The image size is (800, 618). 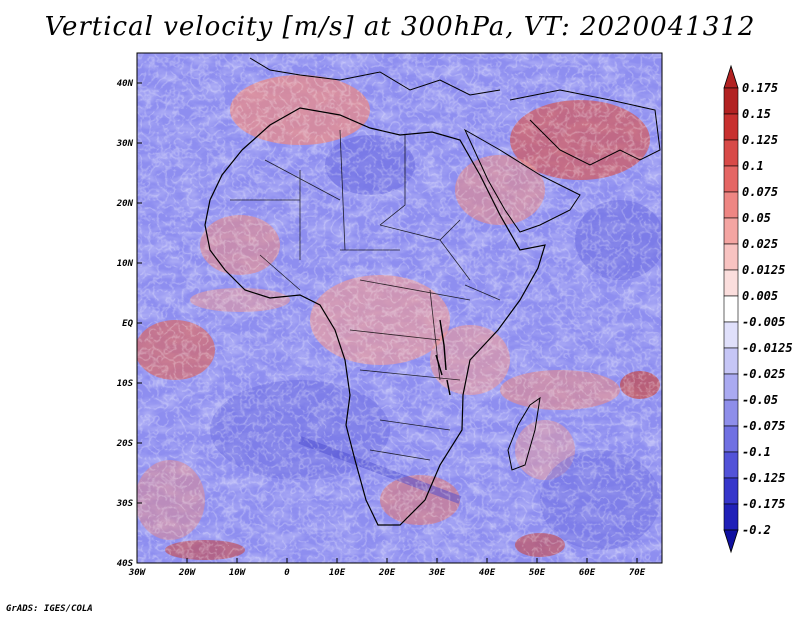 What do you see at coordinates (125, 444) in the screenshot?
I see `lat-label: 20S` at bounding box center [125, 444].